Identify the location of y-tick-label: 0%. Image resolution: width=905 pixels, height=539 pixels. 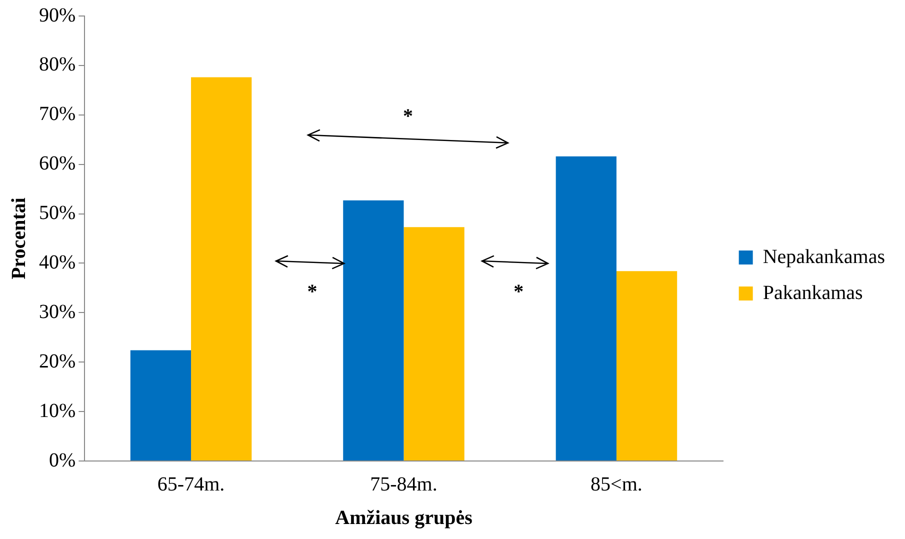
(62, 460).